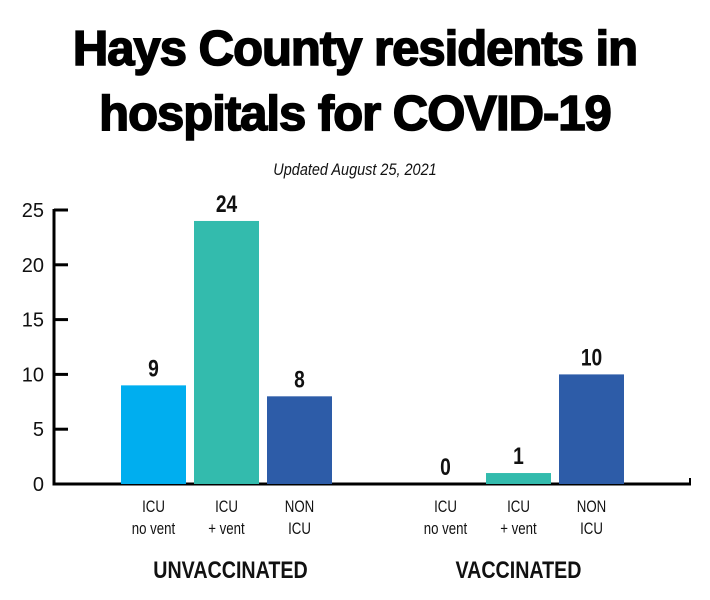 The height and width of the screenshot is (600, 710). I want to click on chart-title-line-2: hospitals for COVID-19, so click(355, 114).